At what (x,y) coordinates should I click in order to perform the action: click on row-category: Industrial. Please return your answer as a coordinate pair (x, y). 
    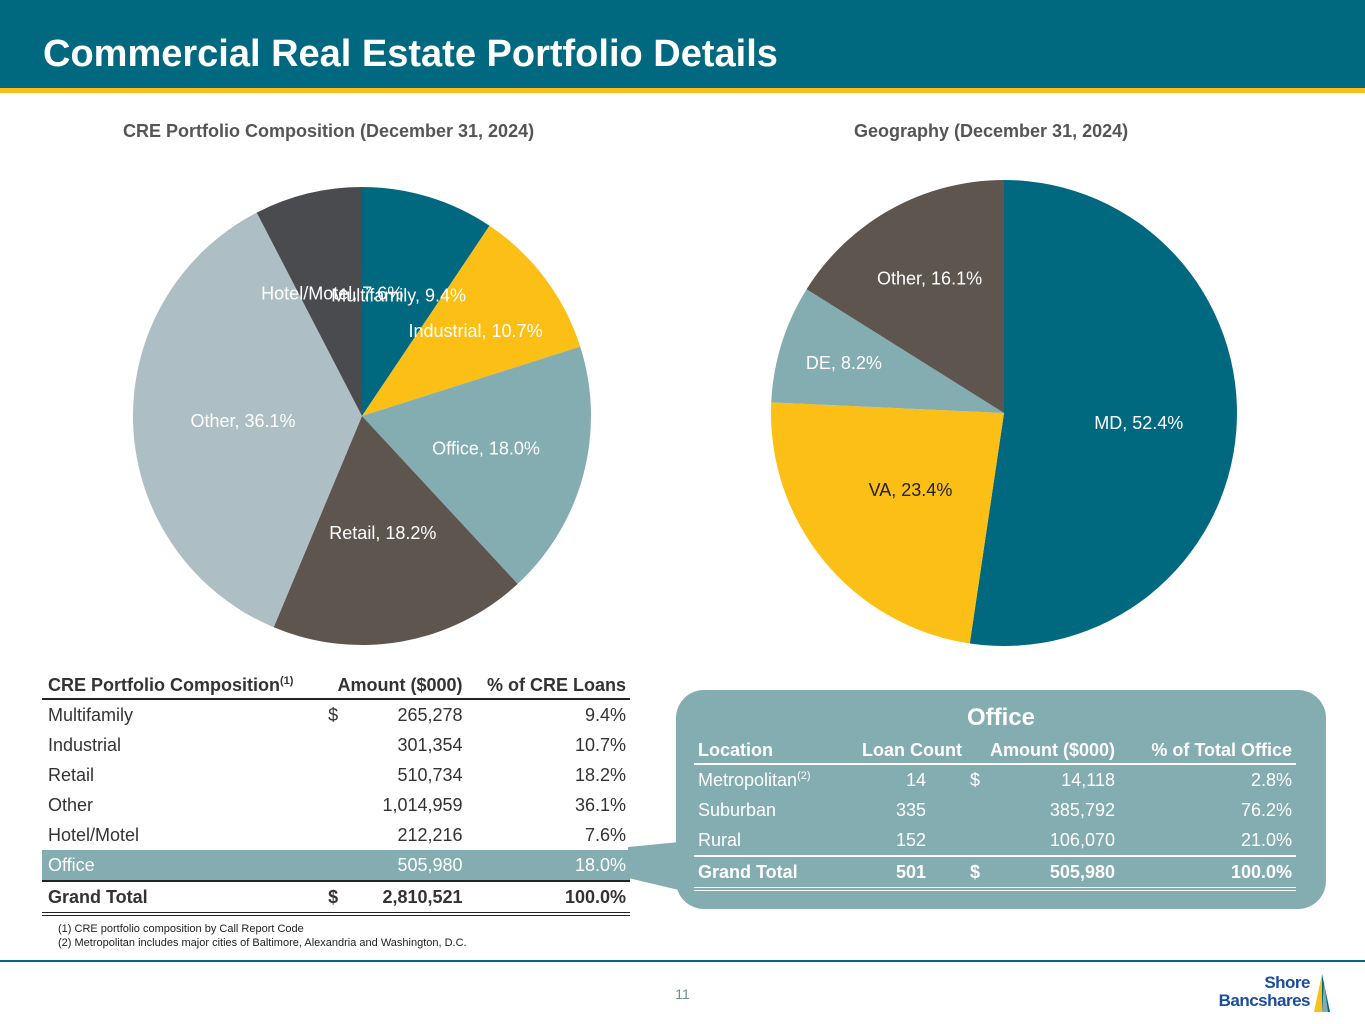
    Looking at the image, I should click on (85, 744).